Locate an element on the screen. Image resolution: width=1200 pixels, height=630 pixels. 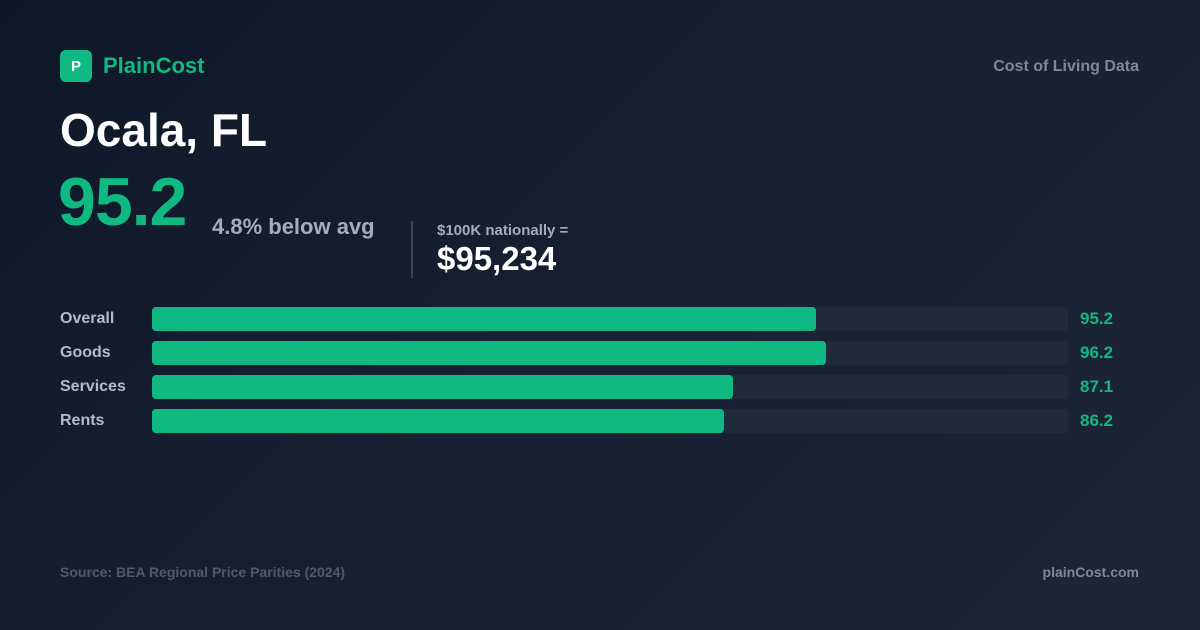
national-equivalent-label: $100K nationally = is located at coordinates (503, 230).